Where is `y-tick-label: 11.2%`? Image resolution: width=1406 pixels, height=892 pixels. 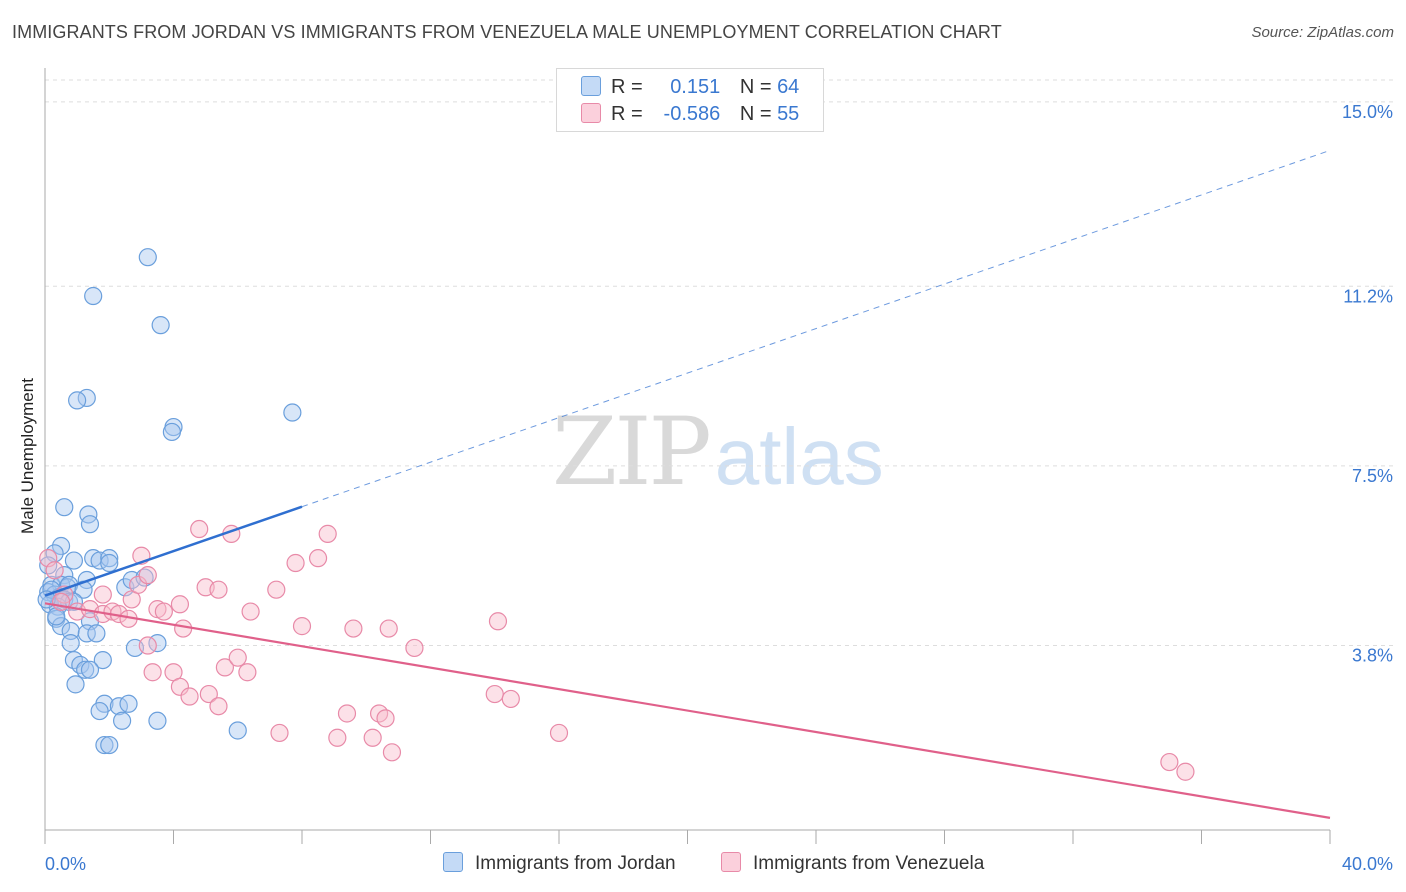 y-tick-label: 11.2% is located at coordinates (1368, 296).